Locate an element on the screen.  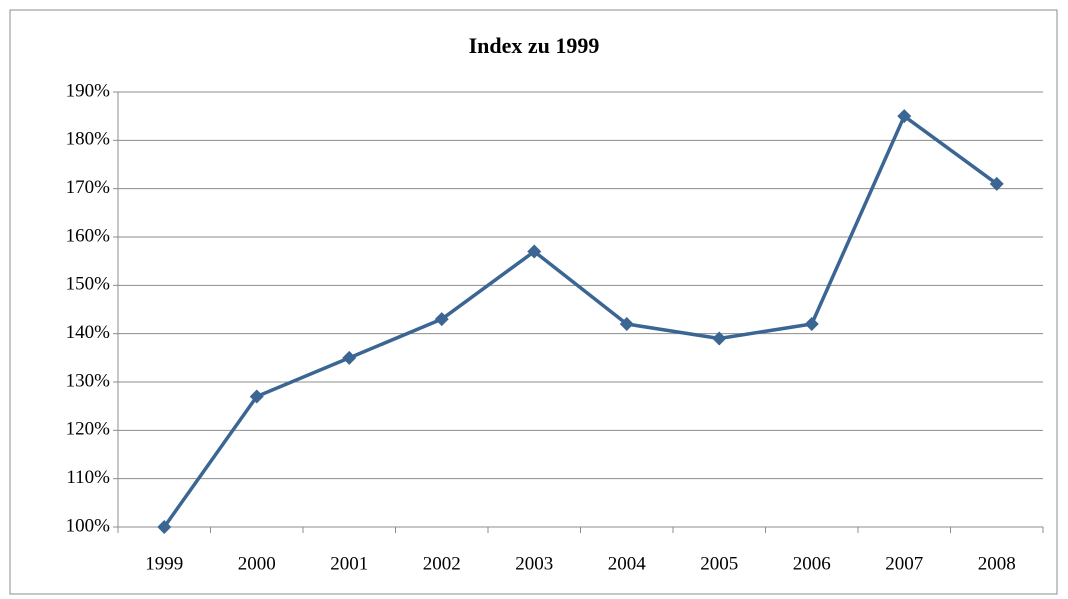
x-tick-label: 2007 is located at coordinates (904, 563).